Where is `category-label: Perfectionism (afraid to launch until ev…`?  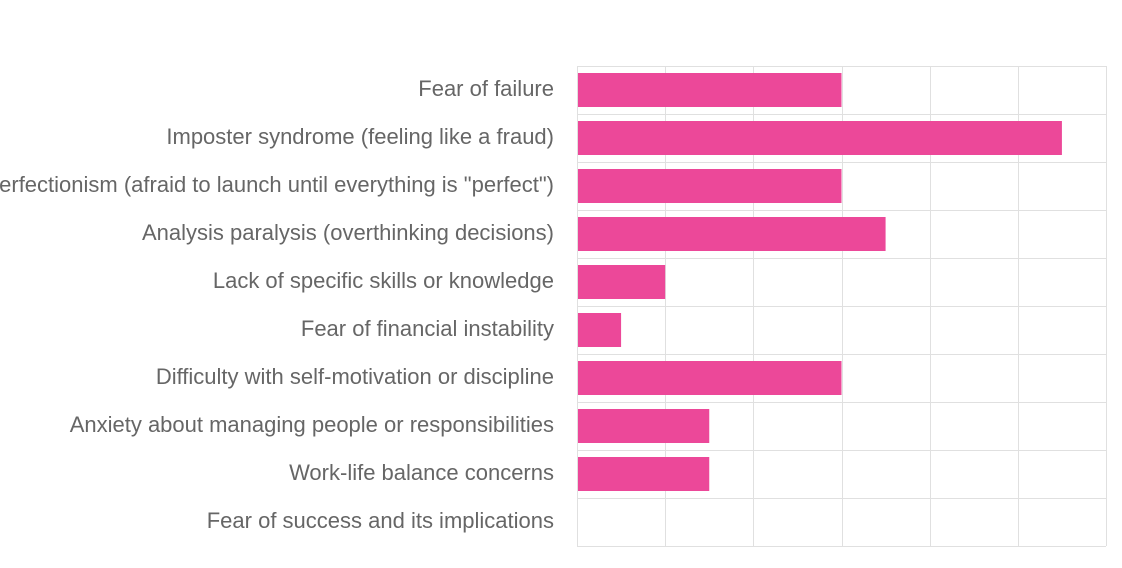 category-label: Perfectionism (afraid to launch until ev… is located at coordinates (277, 184).